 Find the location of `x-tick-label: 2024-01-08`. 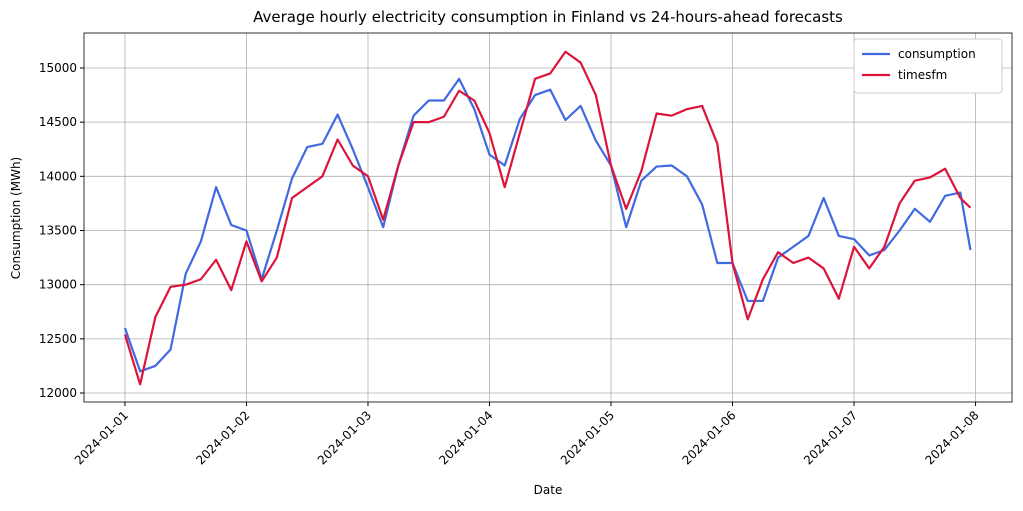

x-tick-label: 2024-01-08 is located at coordinates (951, 437).